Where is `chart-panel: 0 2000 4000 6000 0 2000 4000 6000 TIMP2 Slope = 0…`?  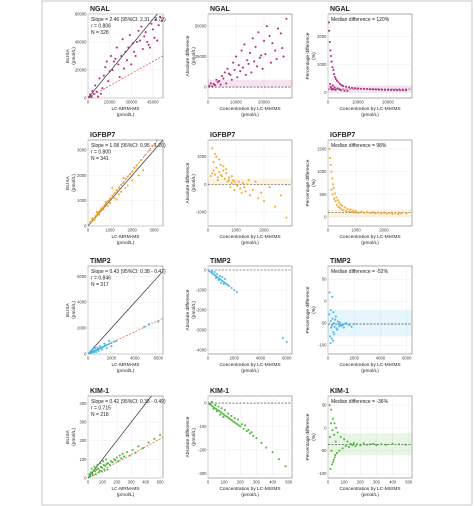
chart-panel: 0 2000 4000 6000 0 2000 4000 6000 TIMP2 Slope = 0… is located at coordinates (115, 316).